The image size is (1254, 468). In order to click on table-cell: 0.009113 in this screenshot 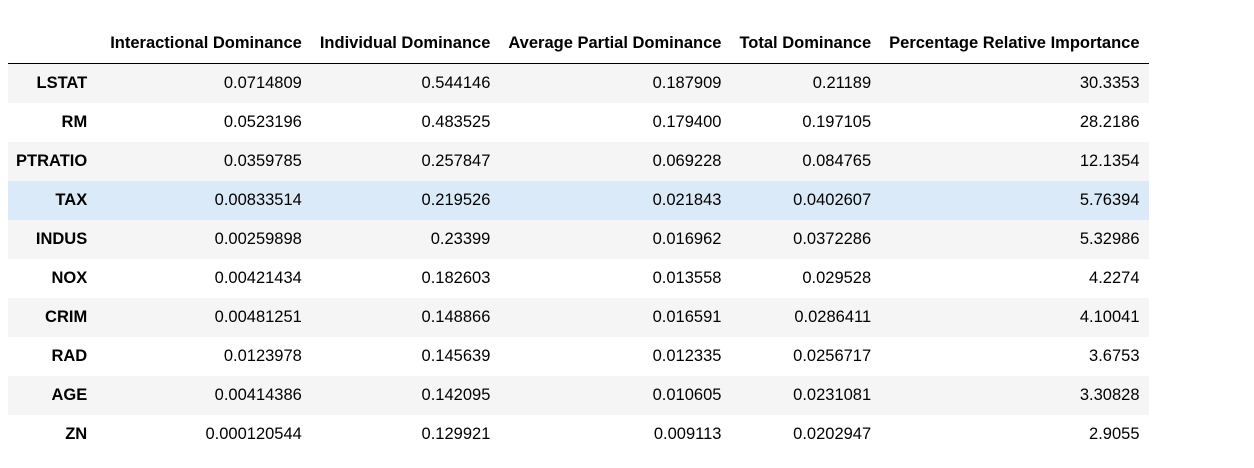, I will do `click(687, 434)`.